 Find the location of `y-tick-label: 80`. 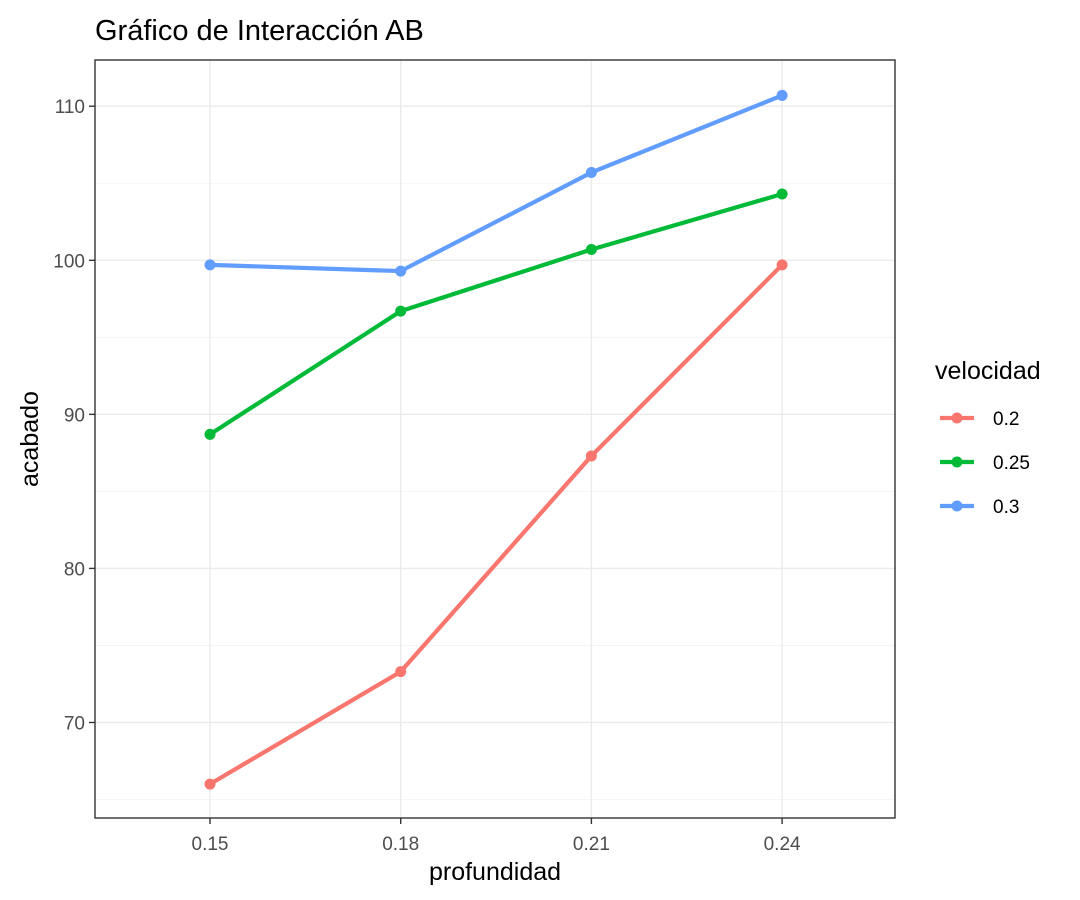

y-tick-label: 80 is located at coordinates (74, 569).